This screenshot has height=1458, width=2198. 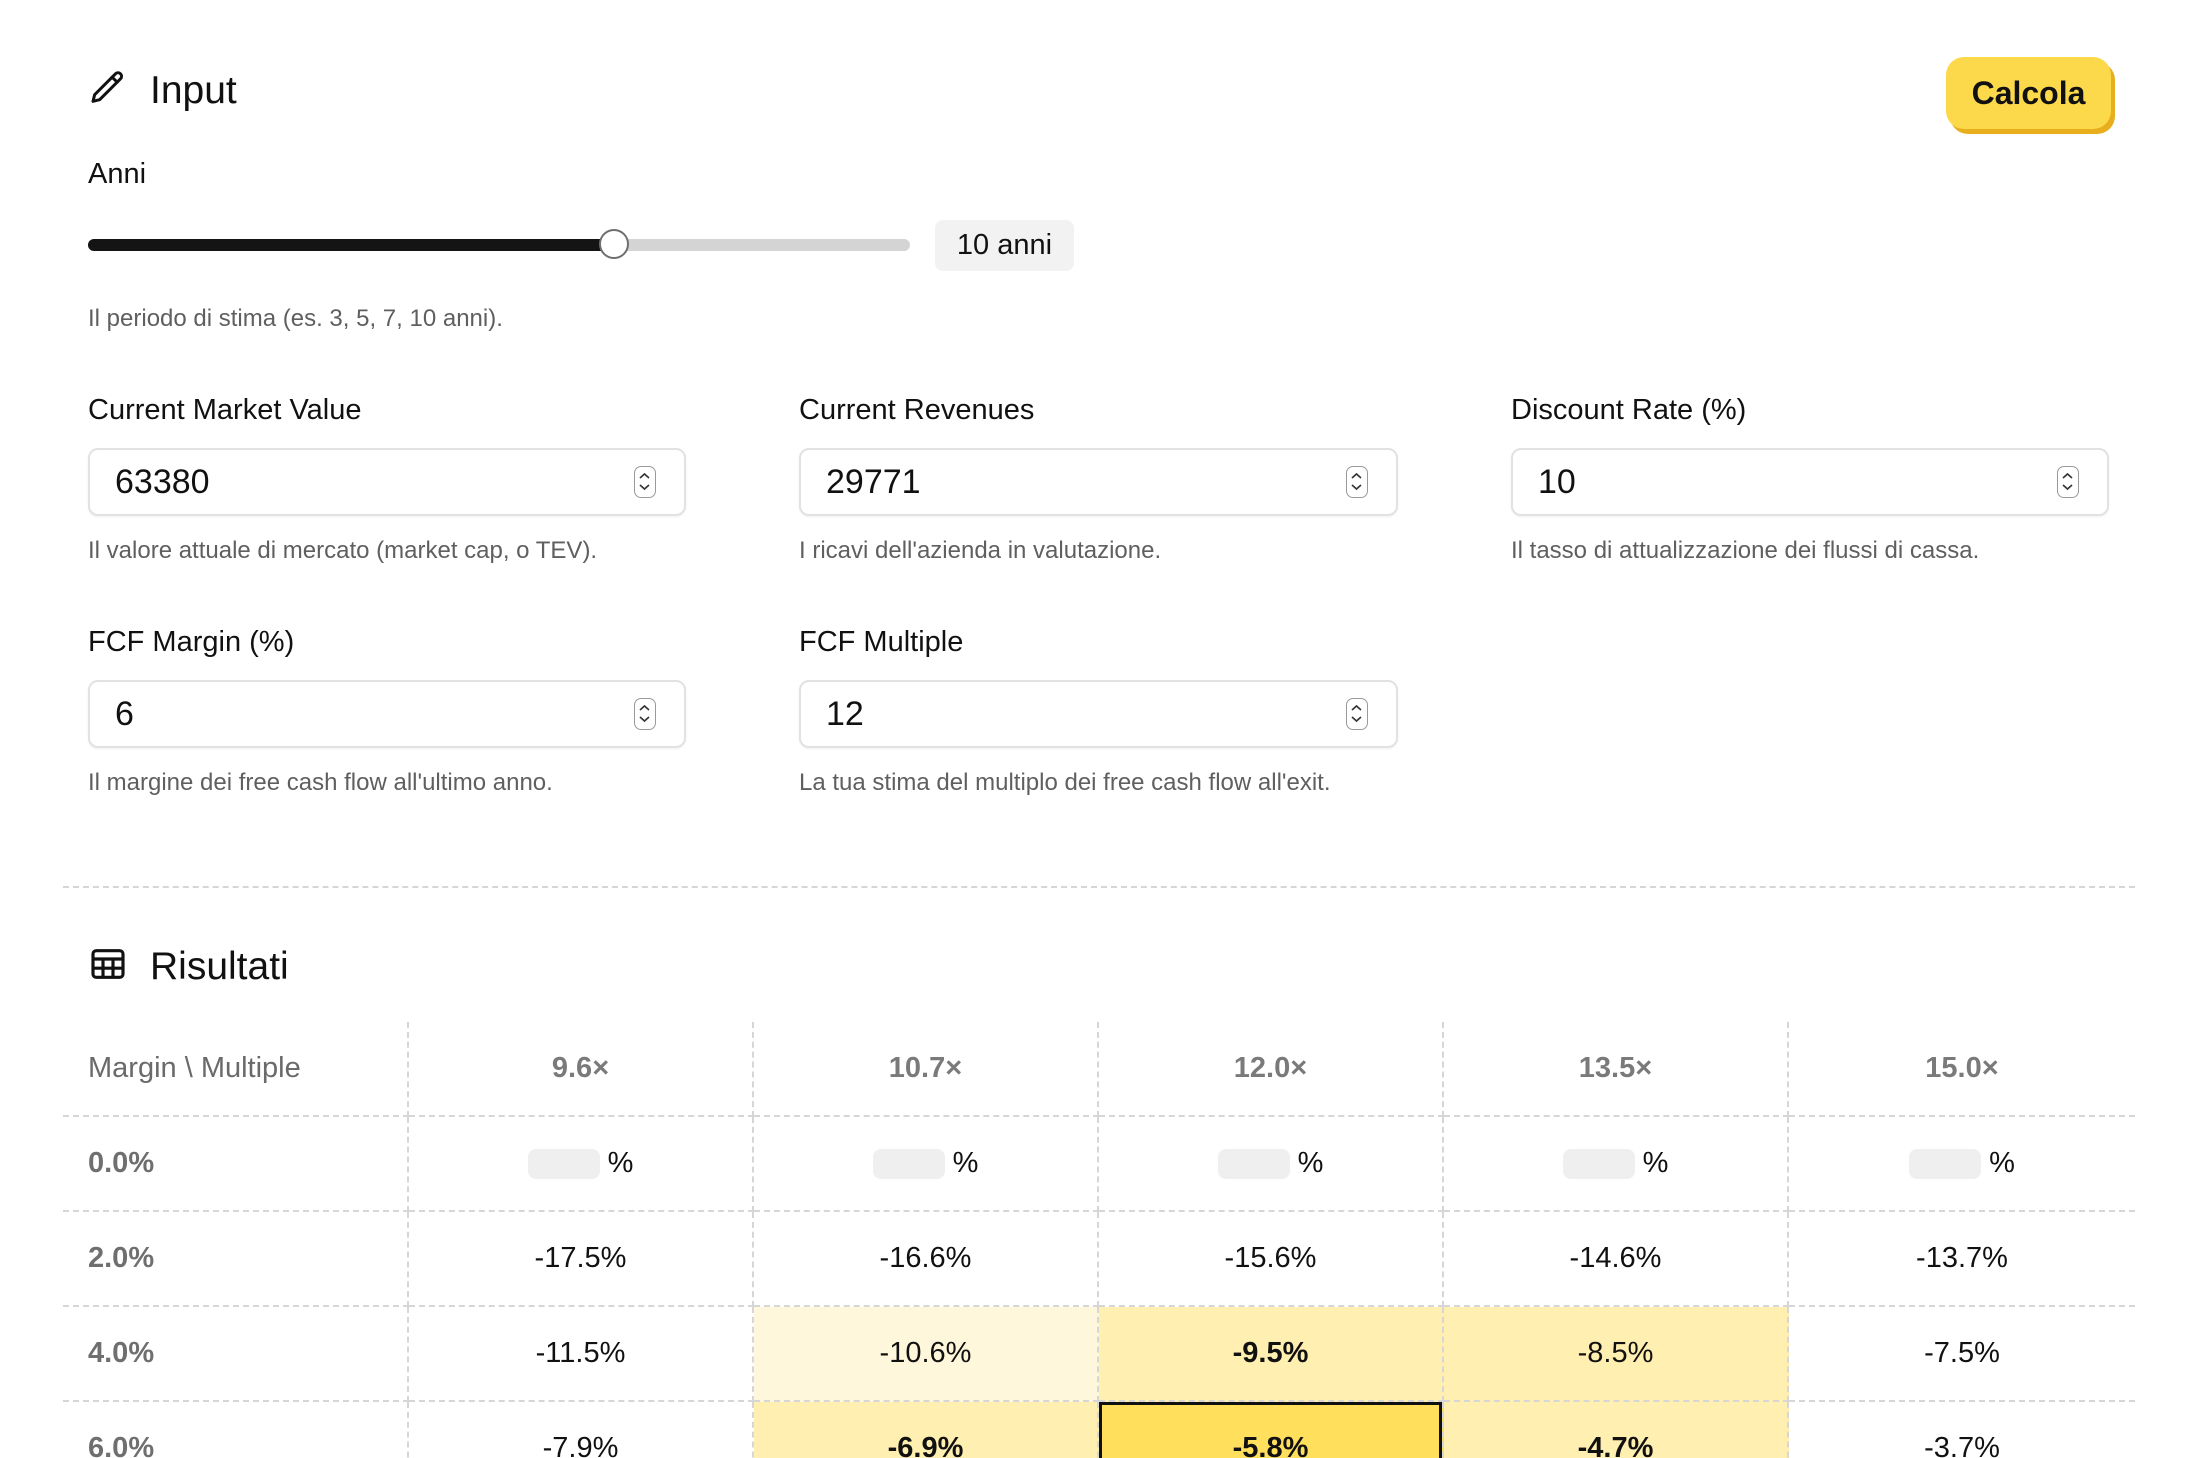 What do you see at coordinates (1271, 1430) in the screenshot?
I see `result-cell-selected: -5.8%` at bounding box center [1271, 1430].